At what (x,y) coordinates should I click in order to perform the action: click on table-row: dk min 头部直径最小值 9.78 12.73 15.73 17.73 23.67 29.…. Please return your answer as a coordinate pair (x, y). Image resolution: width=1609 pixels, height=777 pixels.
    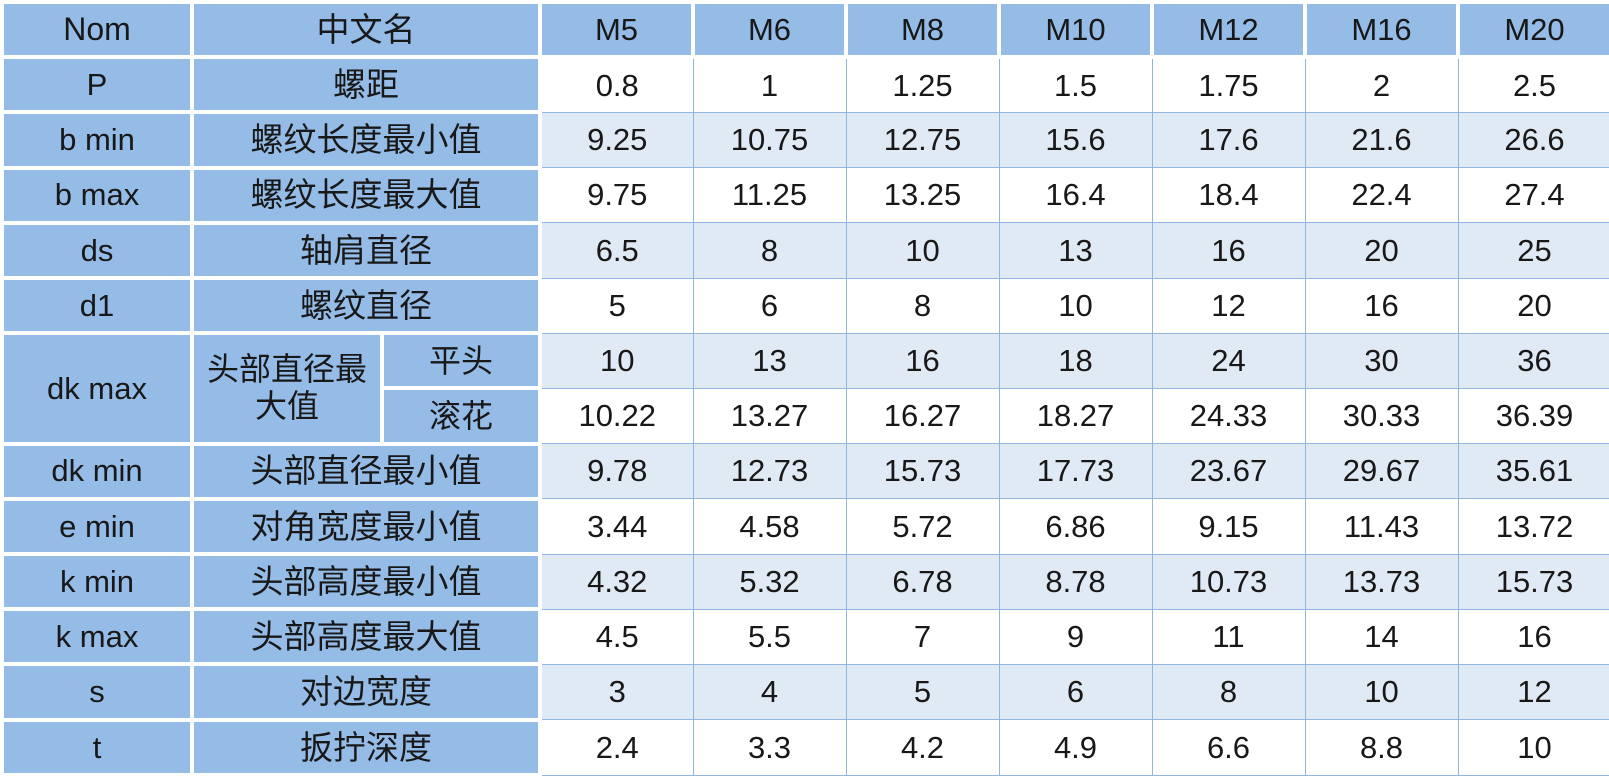
    Looking at the image, I should click on (804, 471).